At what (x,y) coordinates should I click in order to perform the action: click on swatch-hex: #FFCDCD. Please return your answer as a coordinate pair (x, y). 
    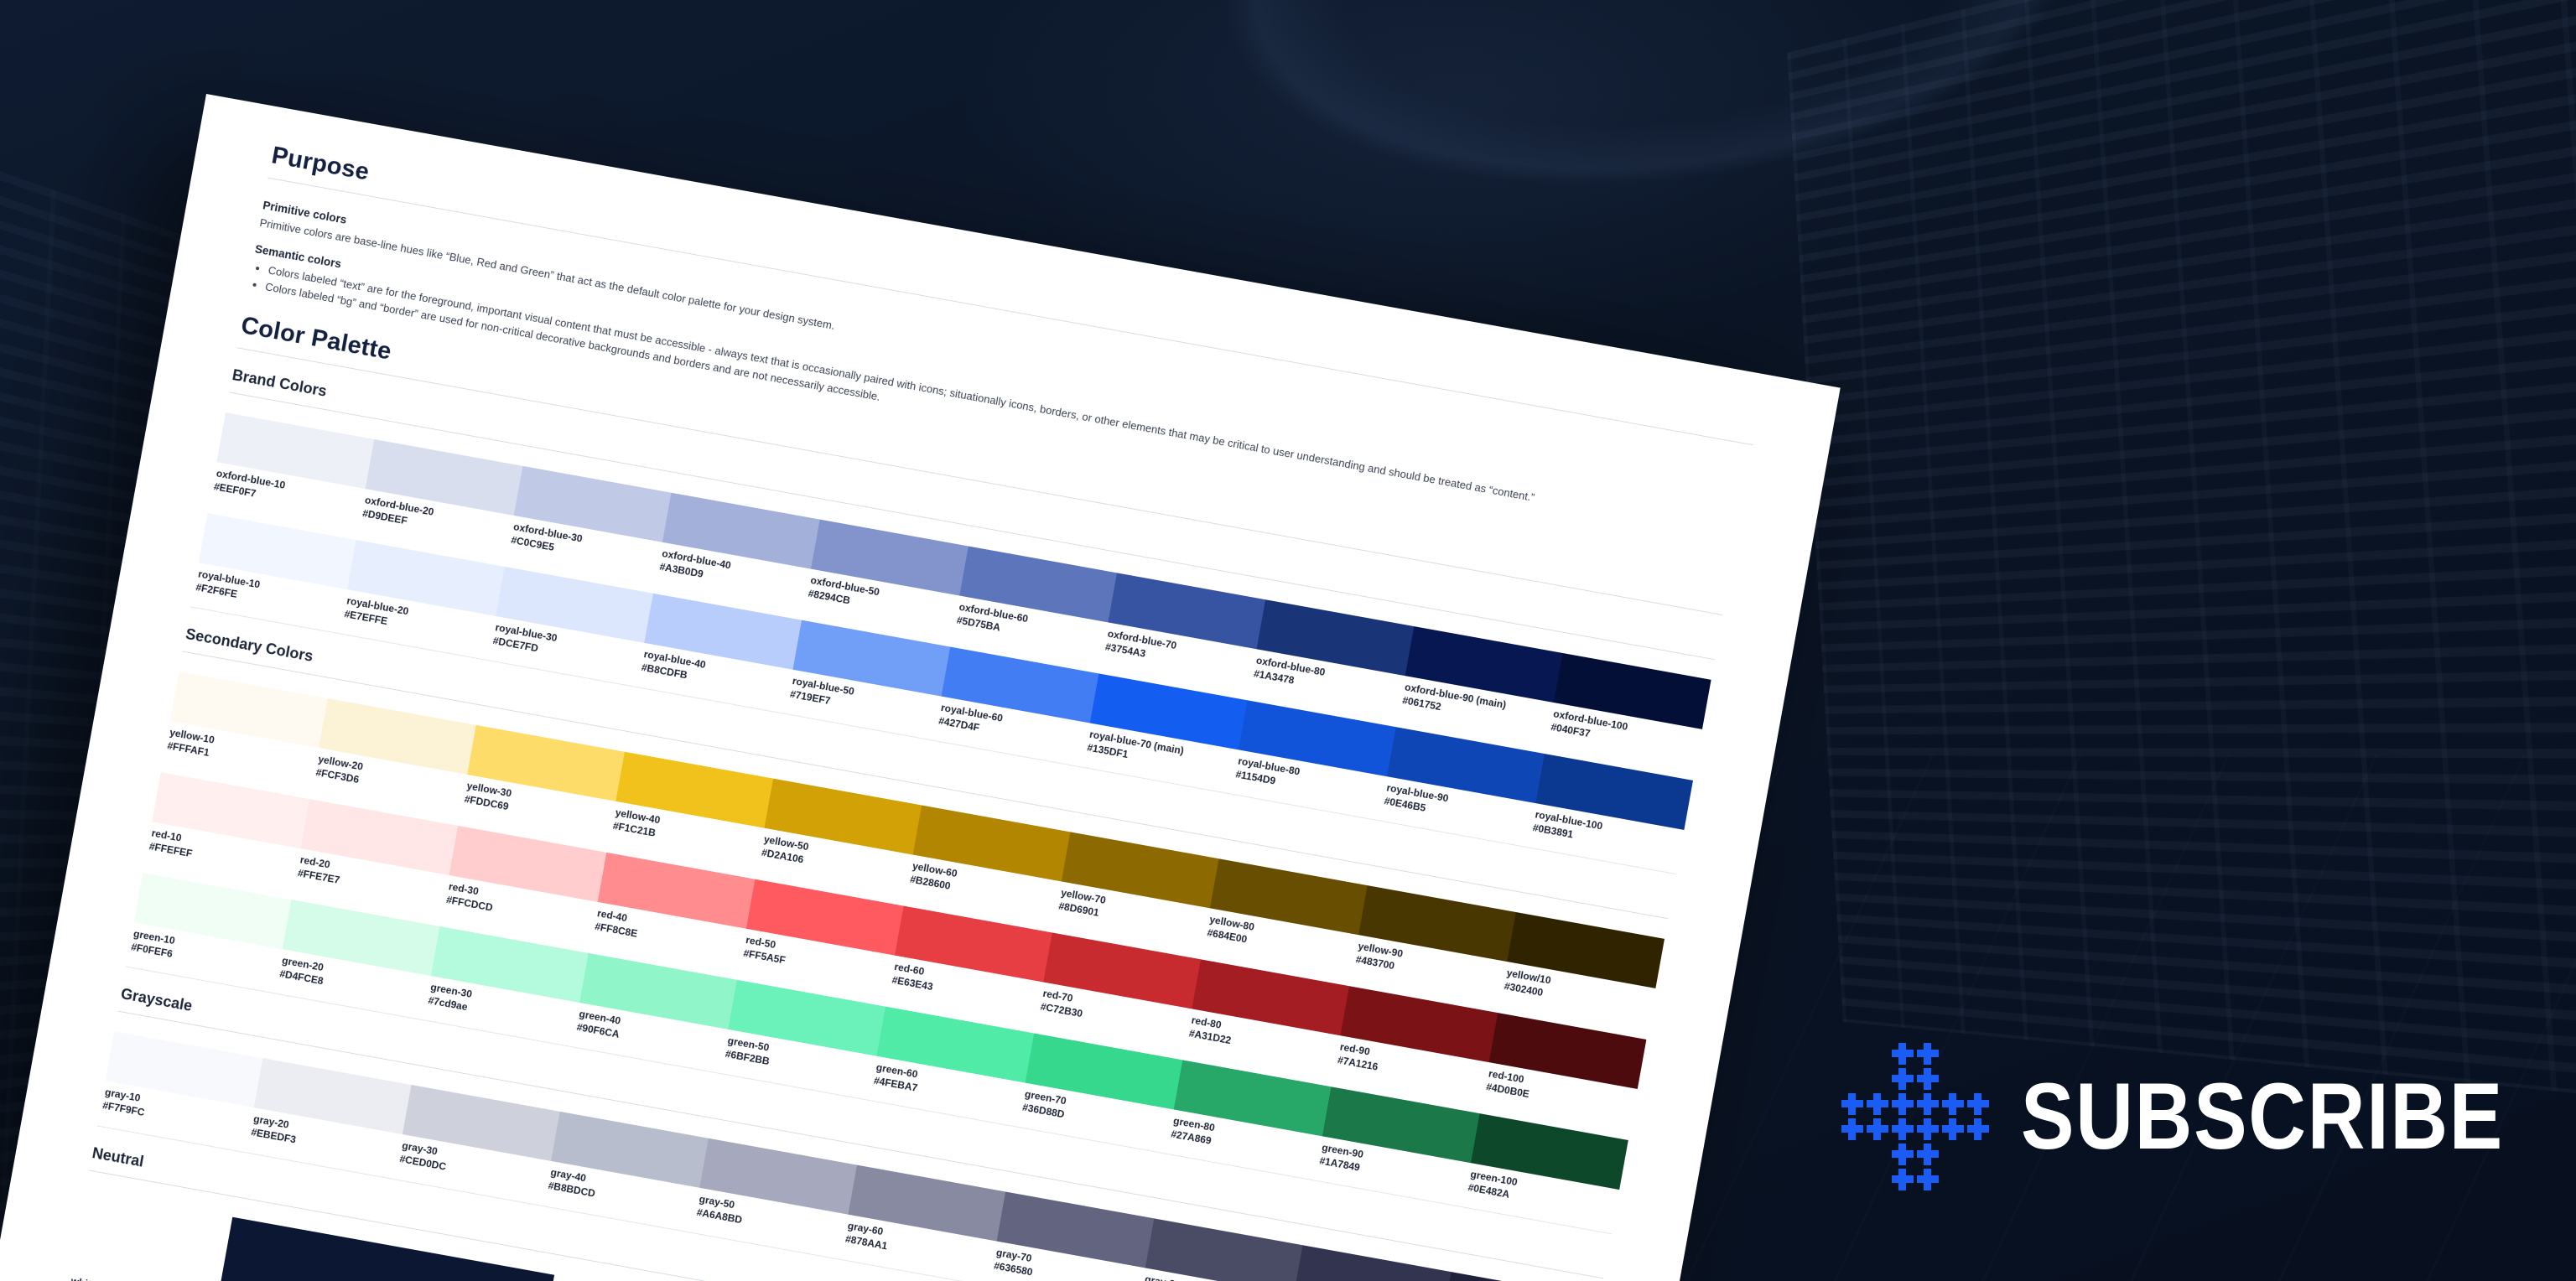
    Looking at the image, I should click on (469, 904).